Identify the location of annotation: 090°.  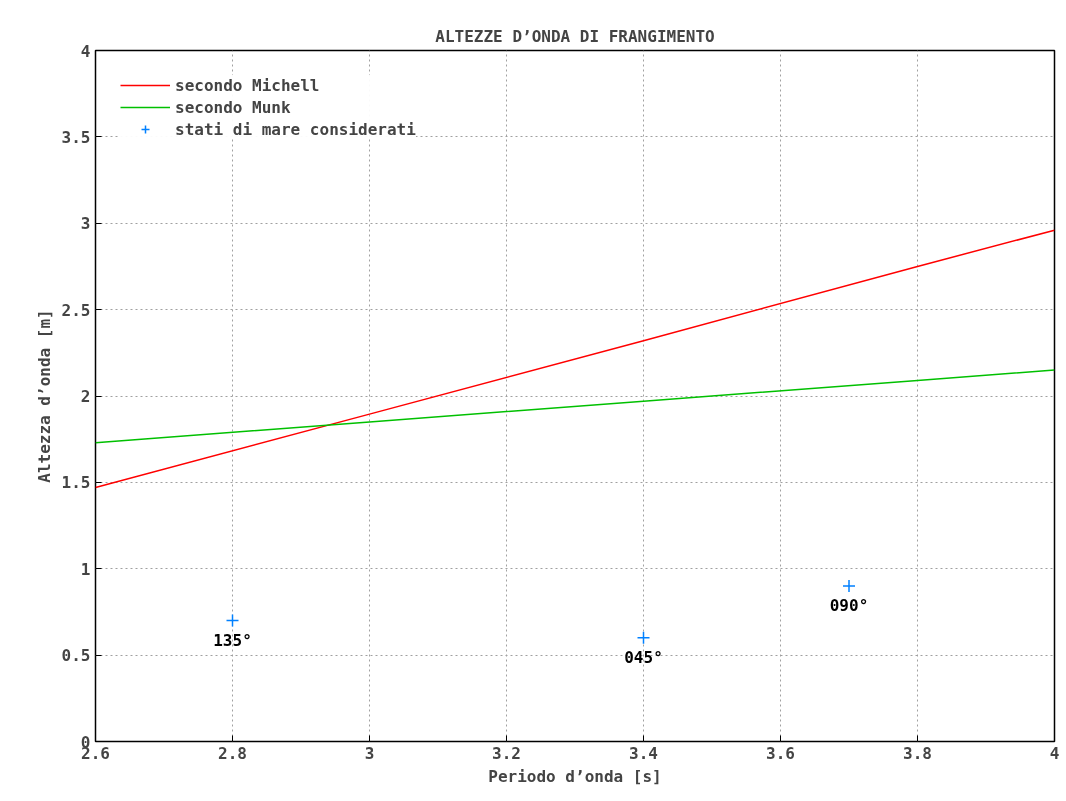
(849, 606).